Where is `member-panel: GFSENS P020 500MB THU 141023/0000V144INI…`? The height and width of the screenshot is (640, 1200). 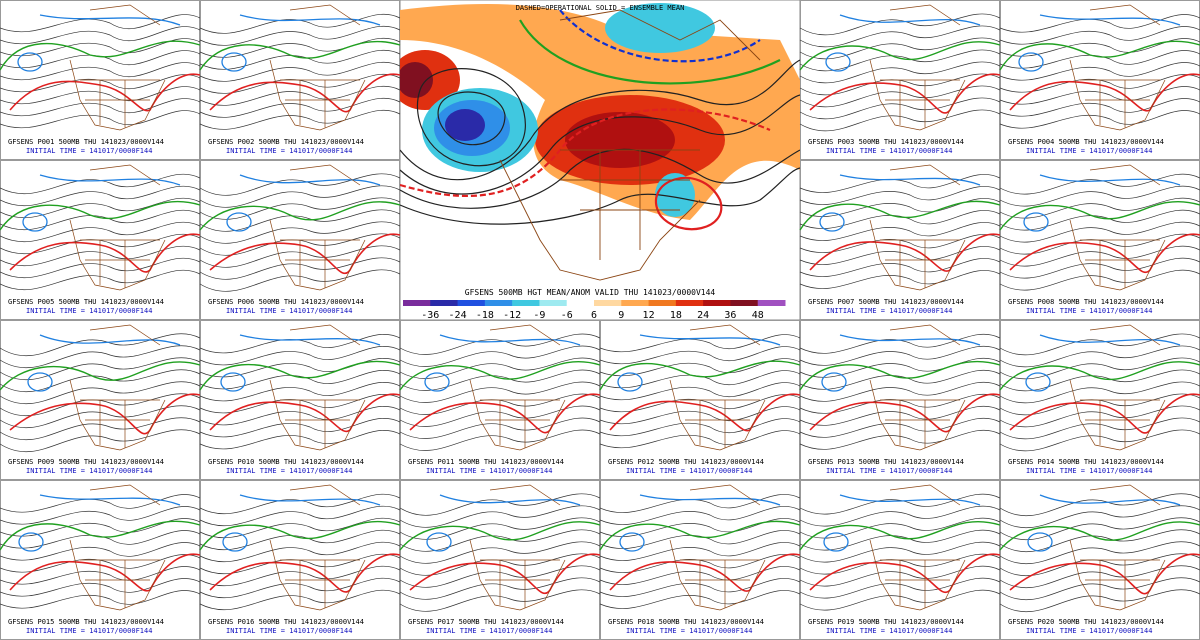 member-panel: GFSENS P020 500MB THU 141023/0000V144INI… is located at coordinates (1099, 560).